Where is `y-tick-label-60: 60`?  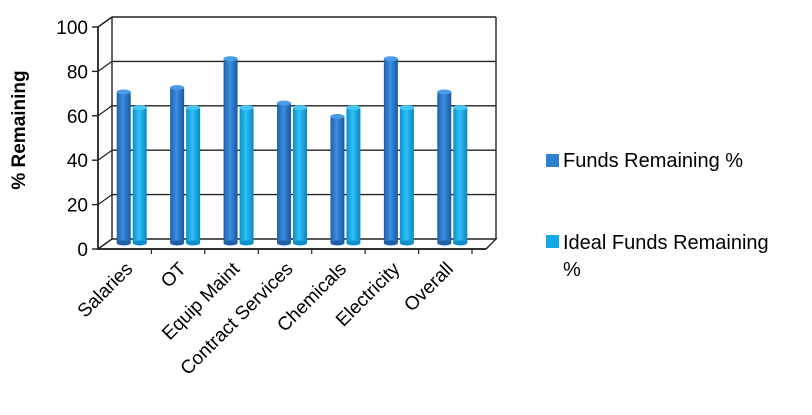 y-tick-label-60: 60 is located at coordinates (77, 117).